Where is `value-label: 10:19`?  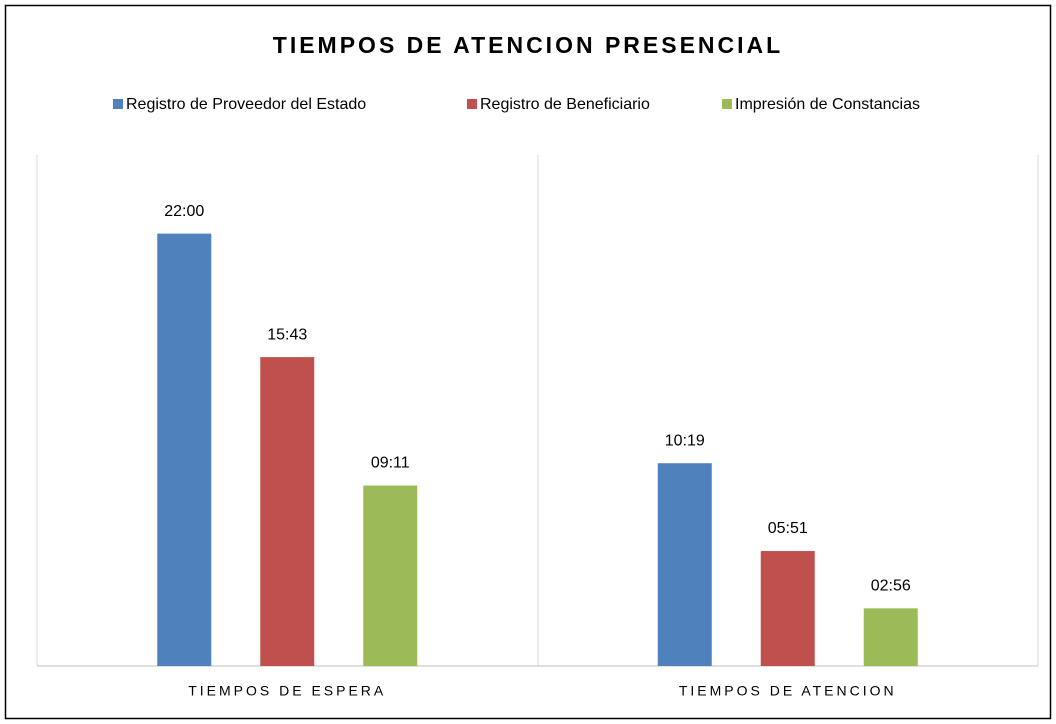
value-label: 10:19 is located at coordinates (685, 440).